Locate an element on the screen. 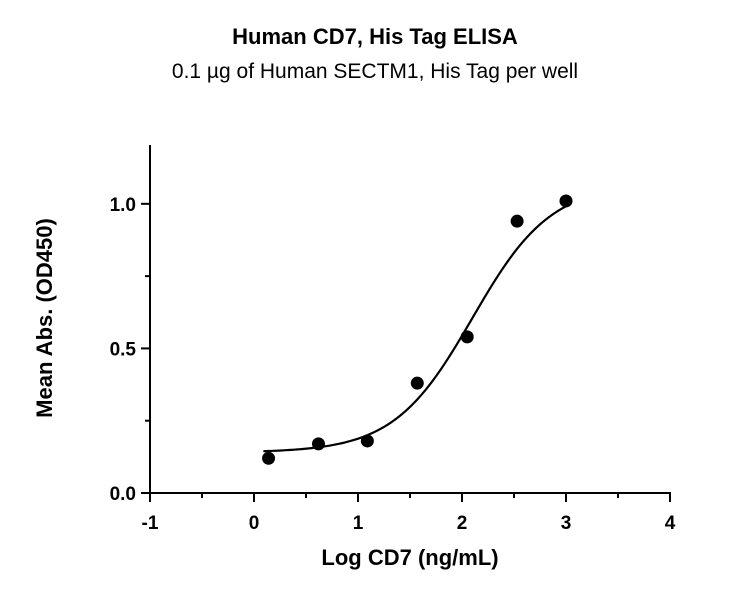 Image resolution: width=750 pixels, height=599 pixels. x-tick-label: 4 is located at coordinates (670, 523).